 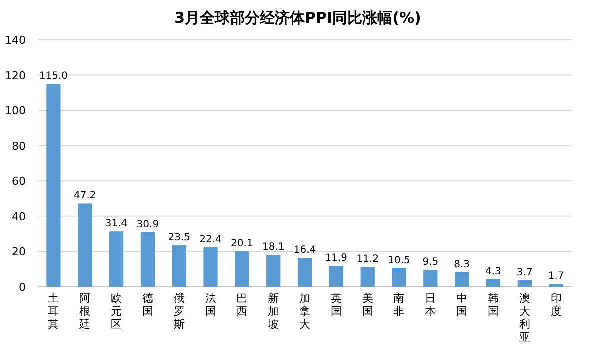 I want to click on data-label: 4.3, so click(x=494, y=272).